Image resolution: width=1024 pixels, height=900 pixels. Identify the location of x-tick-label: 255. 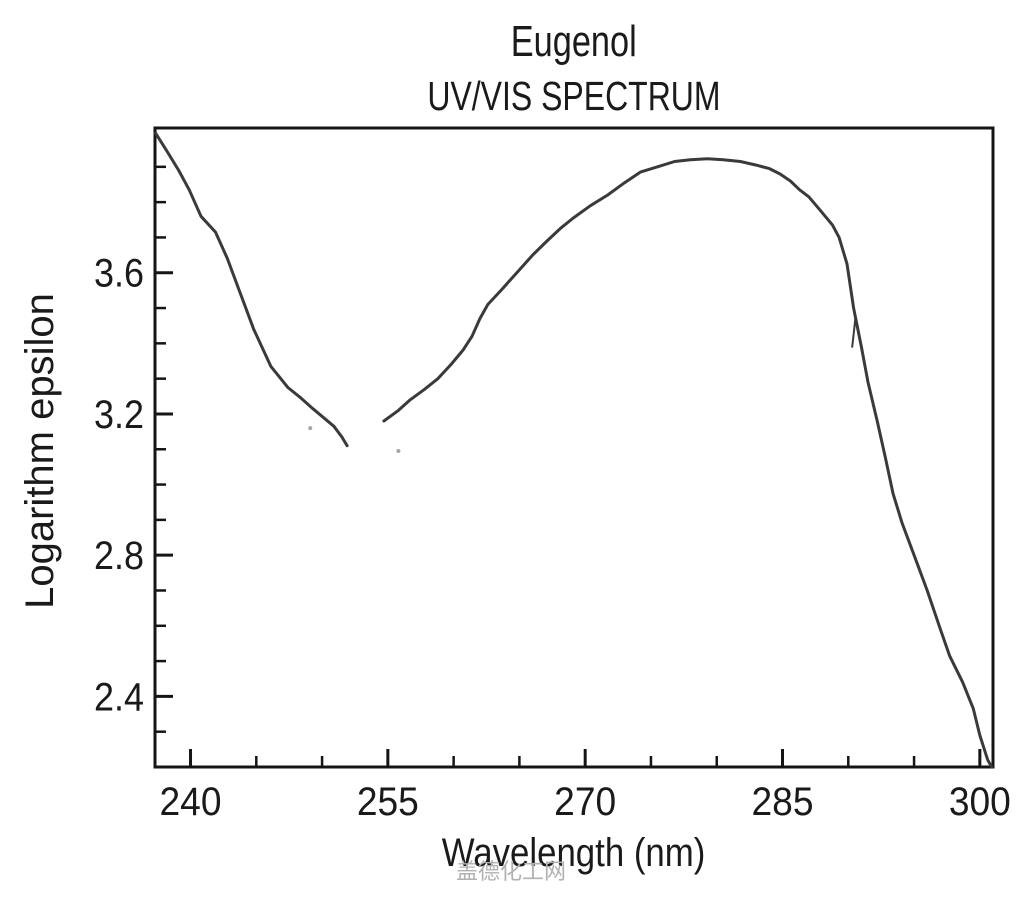
(388, 802).